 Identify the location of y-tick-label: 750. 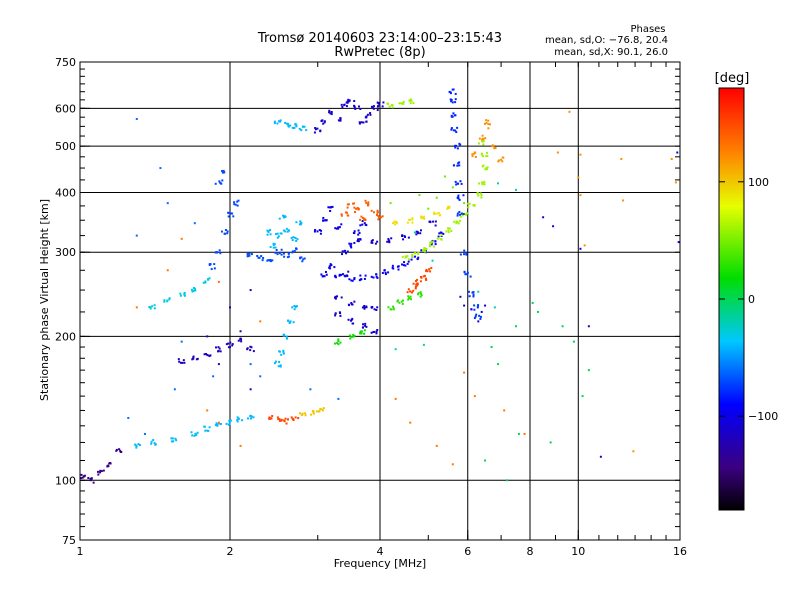
(65, 62).